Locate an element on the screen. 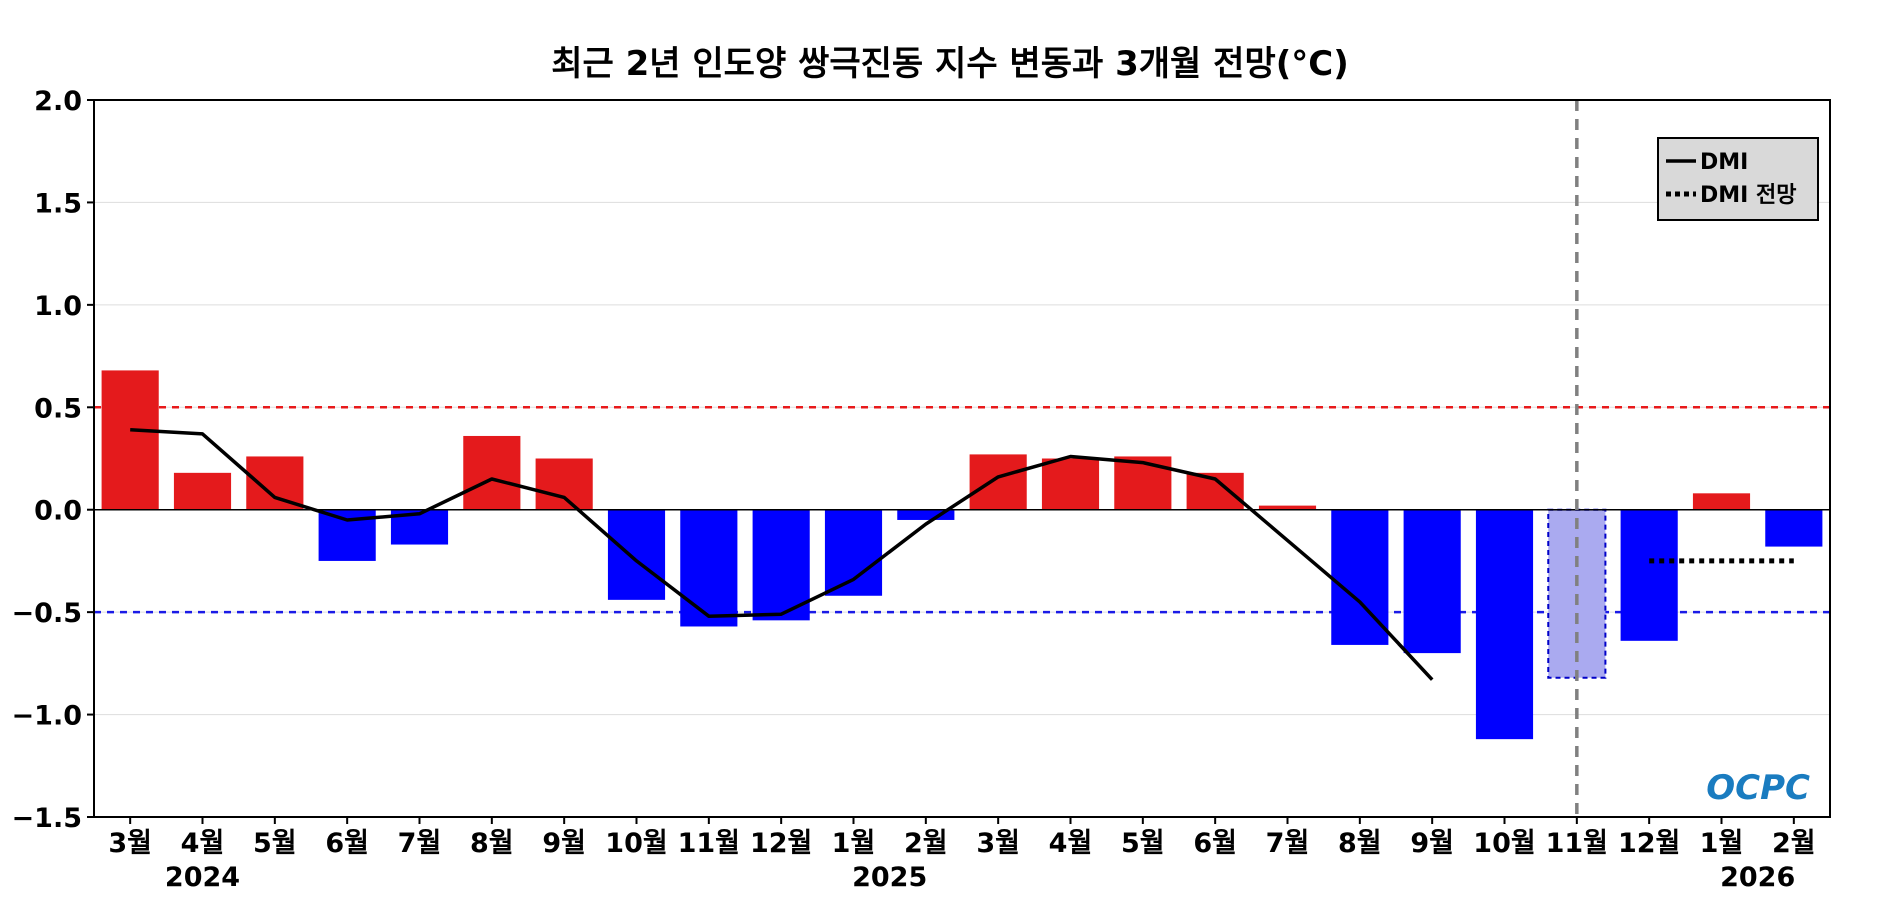 Image resolution: width=1900 pixels, height=900 pixels. y-tick-label: −0.5 is located at coordinates (47, 613).